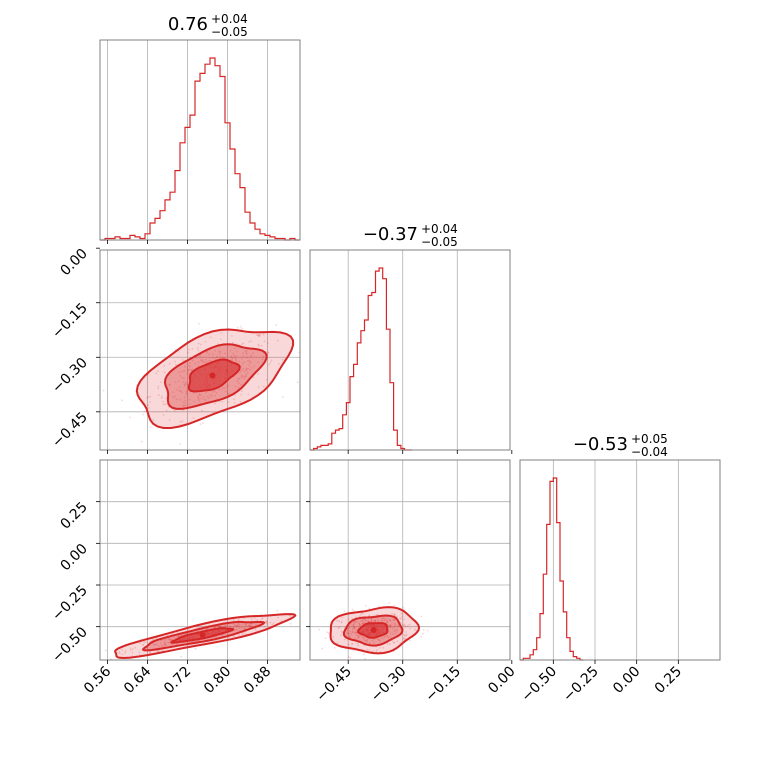  I want to click on title-minus-0: −0.05, so click(229, 32).